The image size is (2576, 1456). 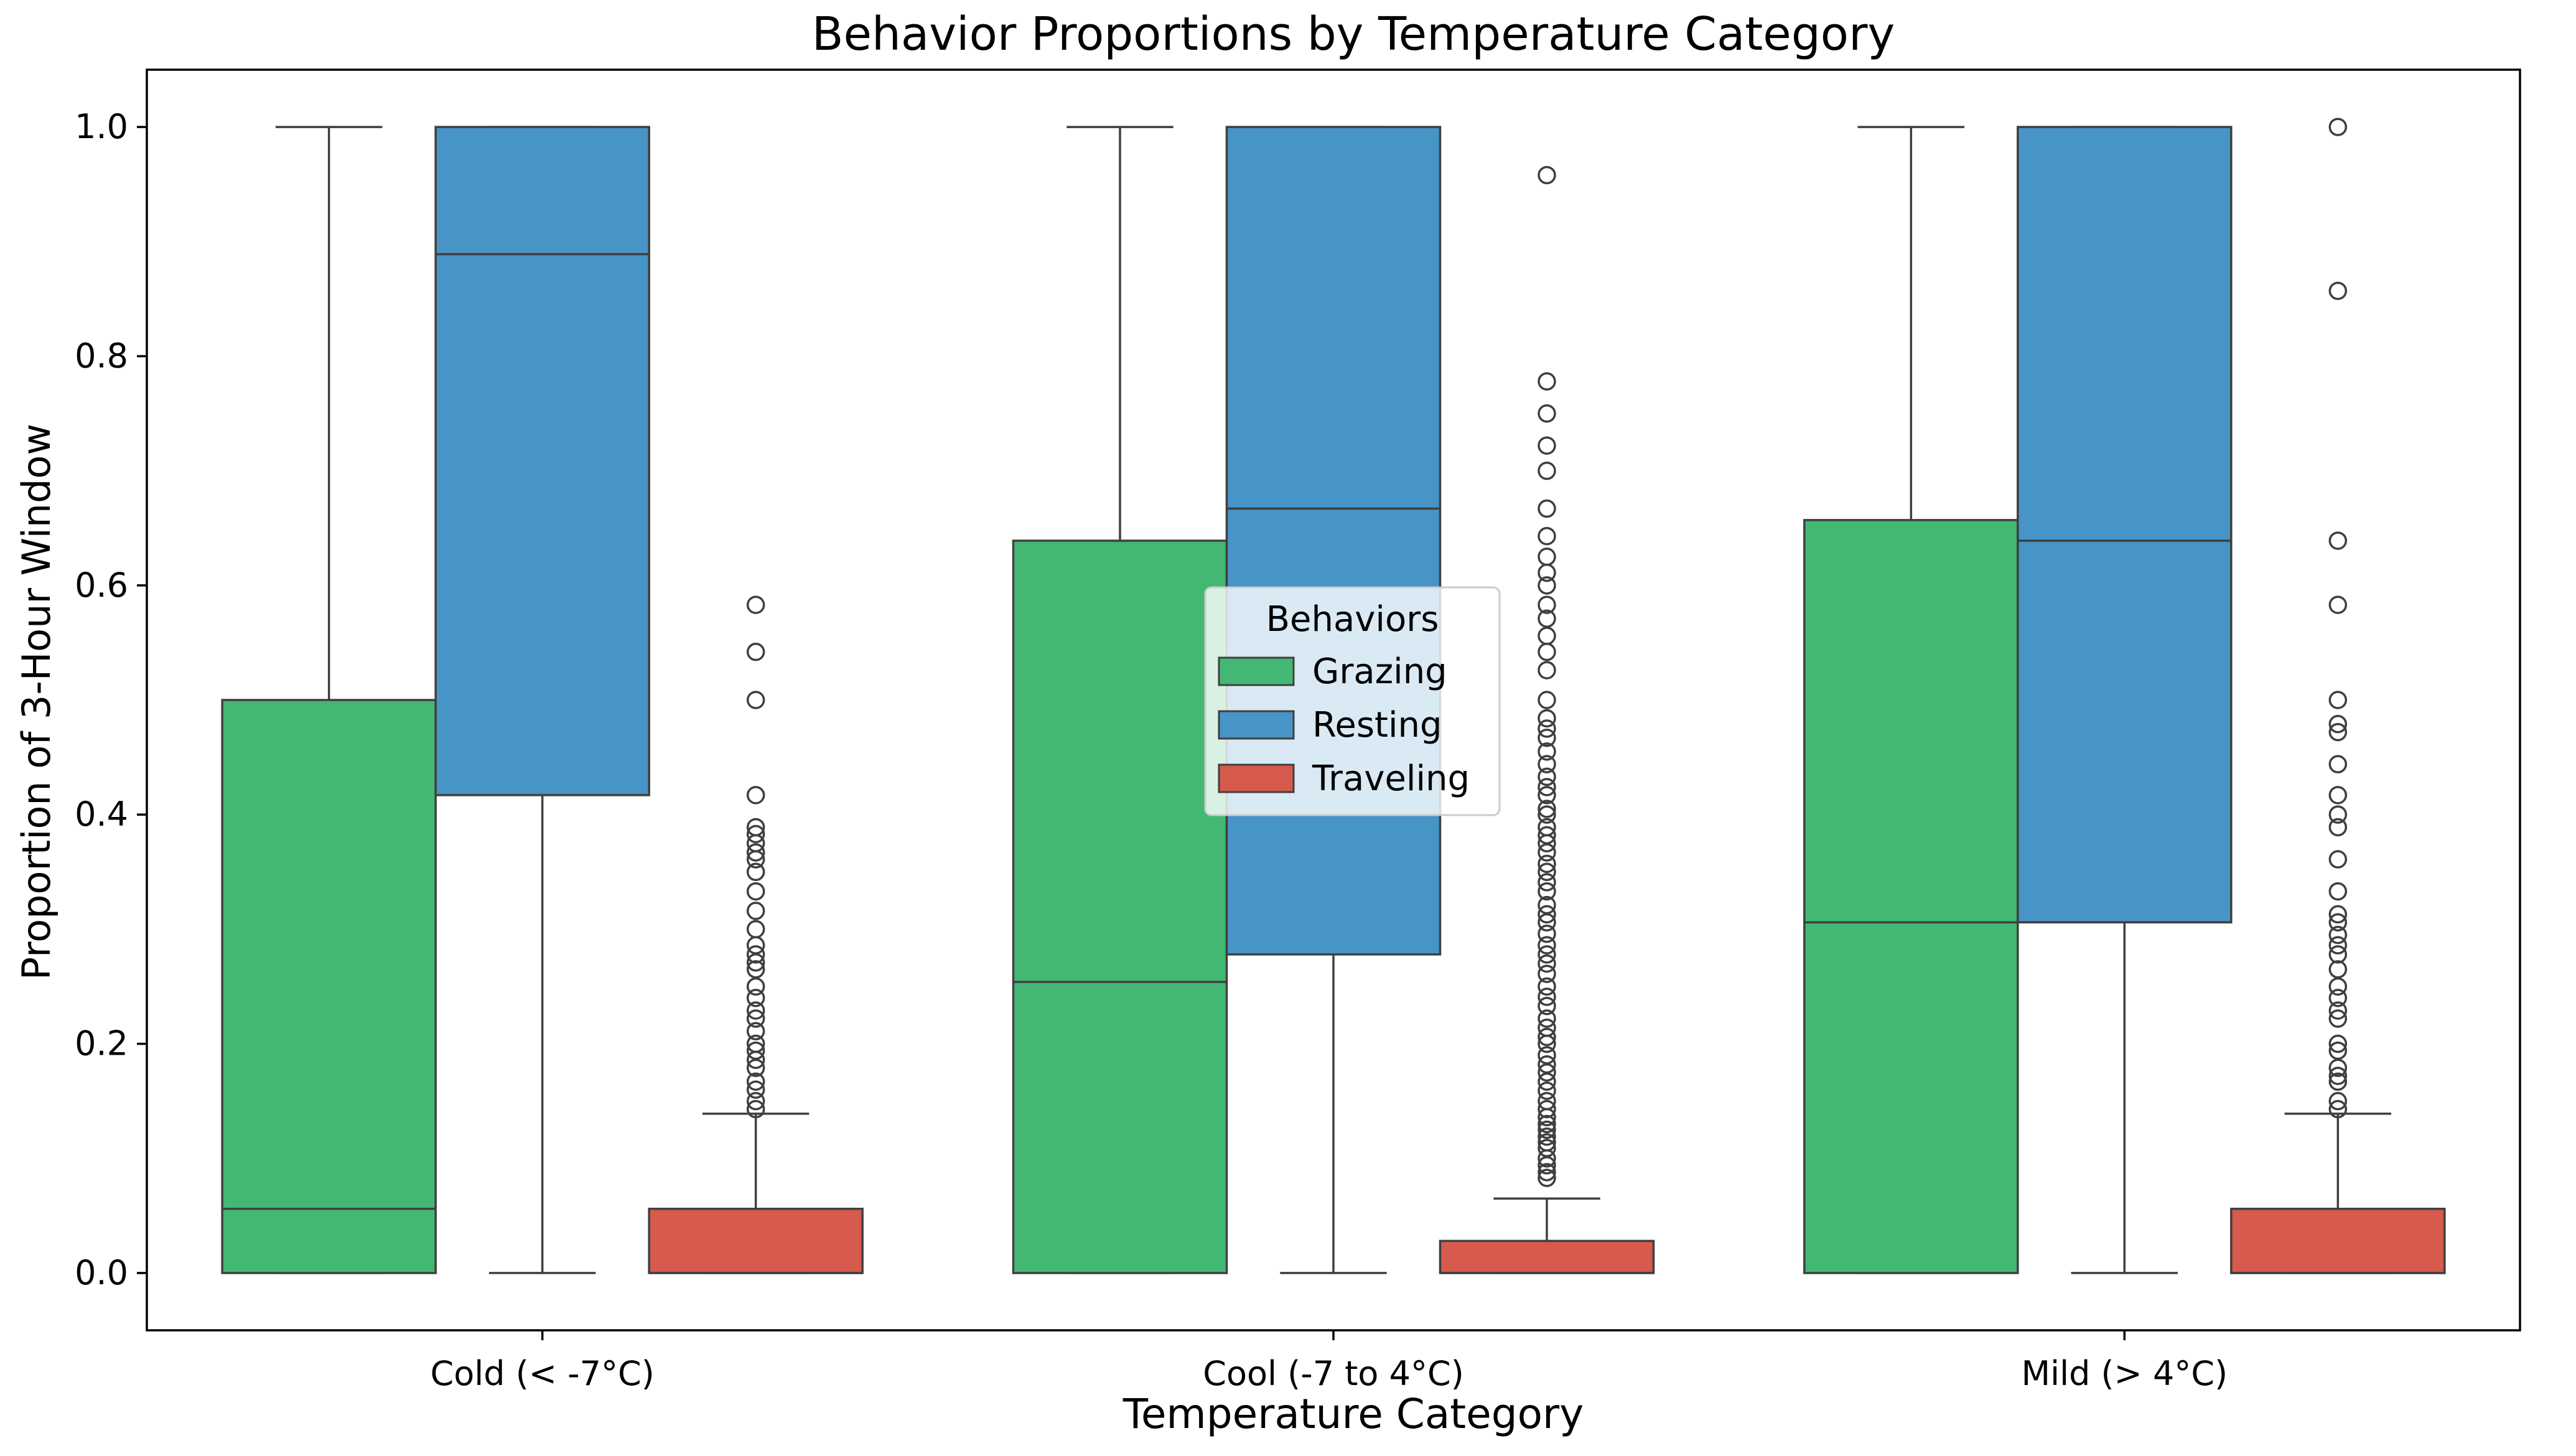 What do you see at coordinates (1333, 1373) in the screenshot?
I see `x-tick-label: Cool (-7 to 4°C)` at bounding box center [1333, 1373].